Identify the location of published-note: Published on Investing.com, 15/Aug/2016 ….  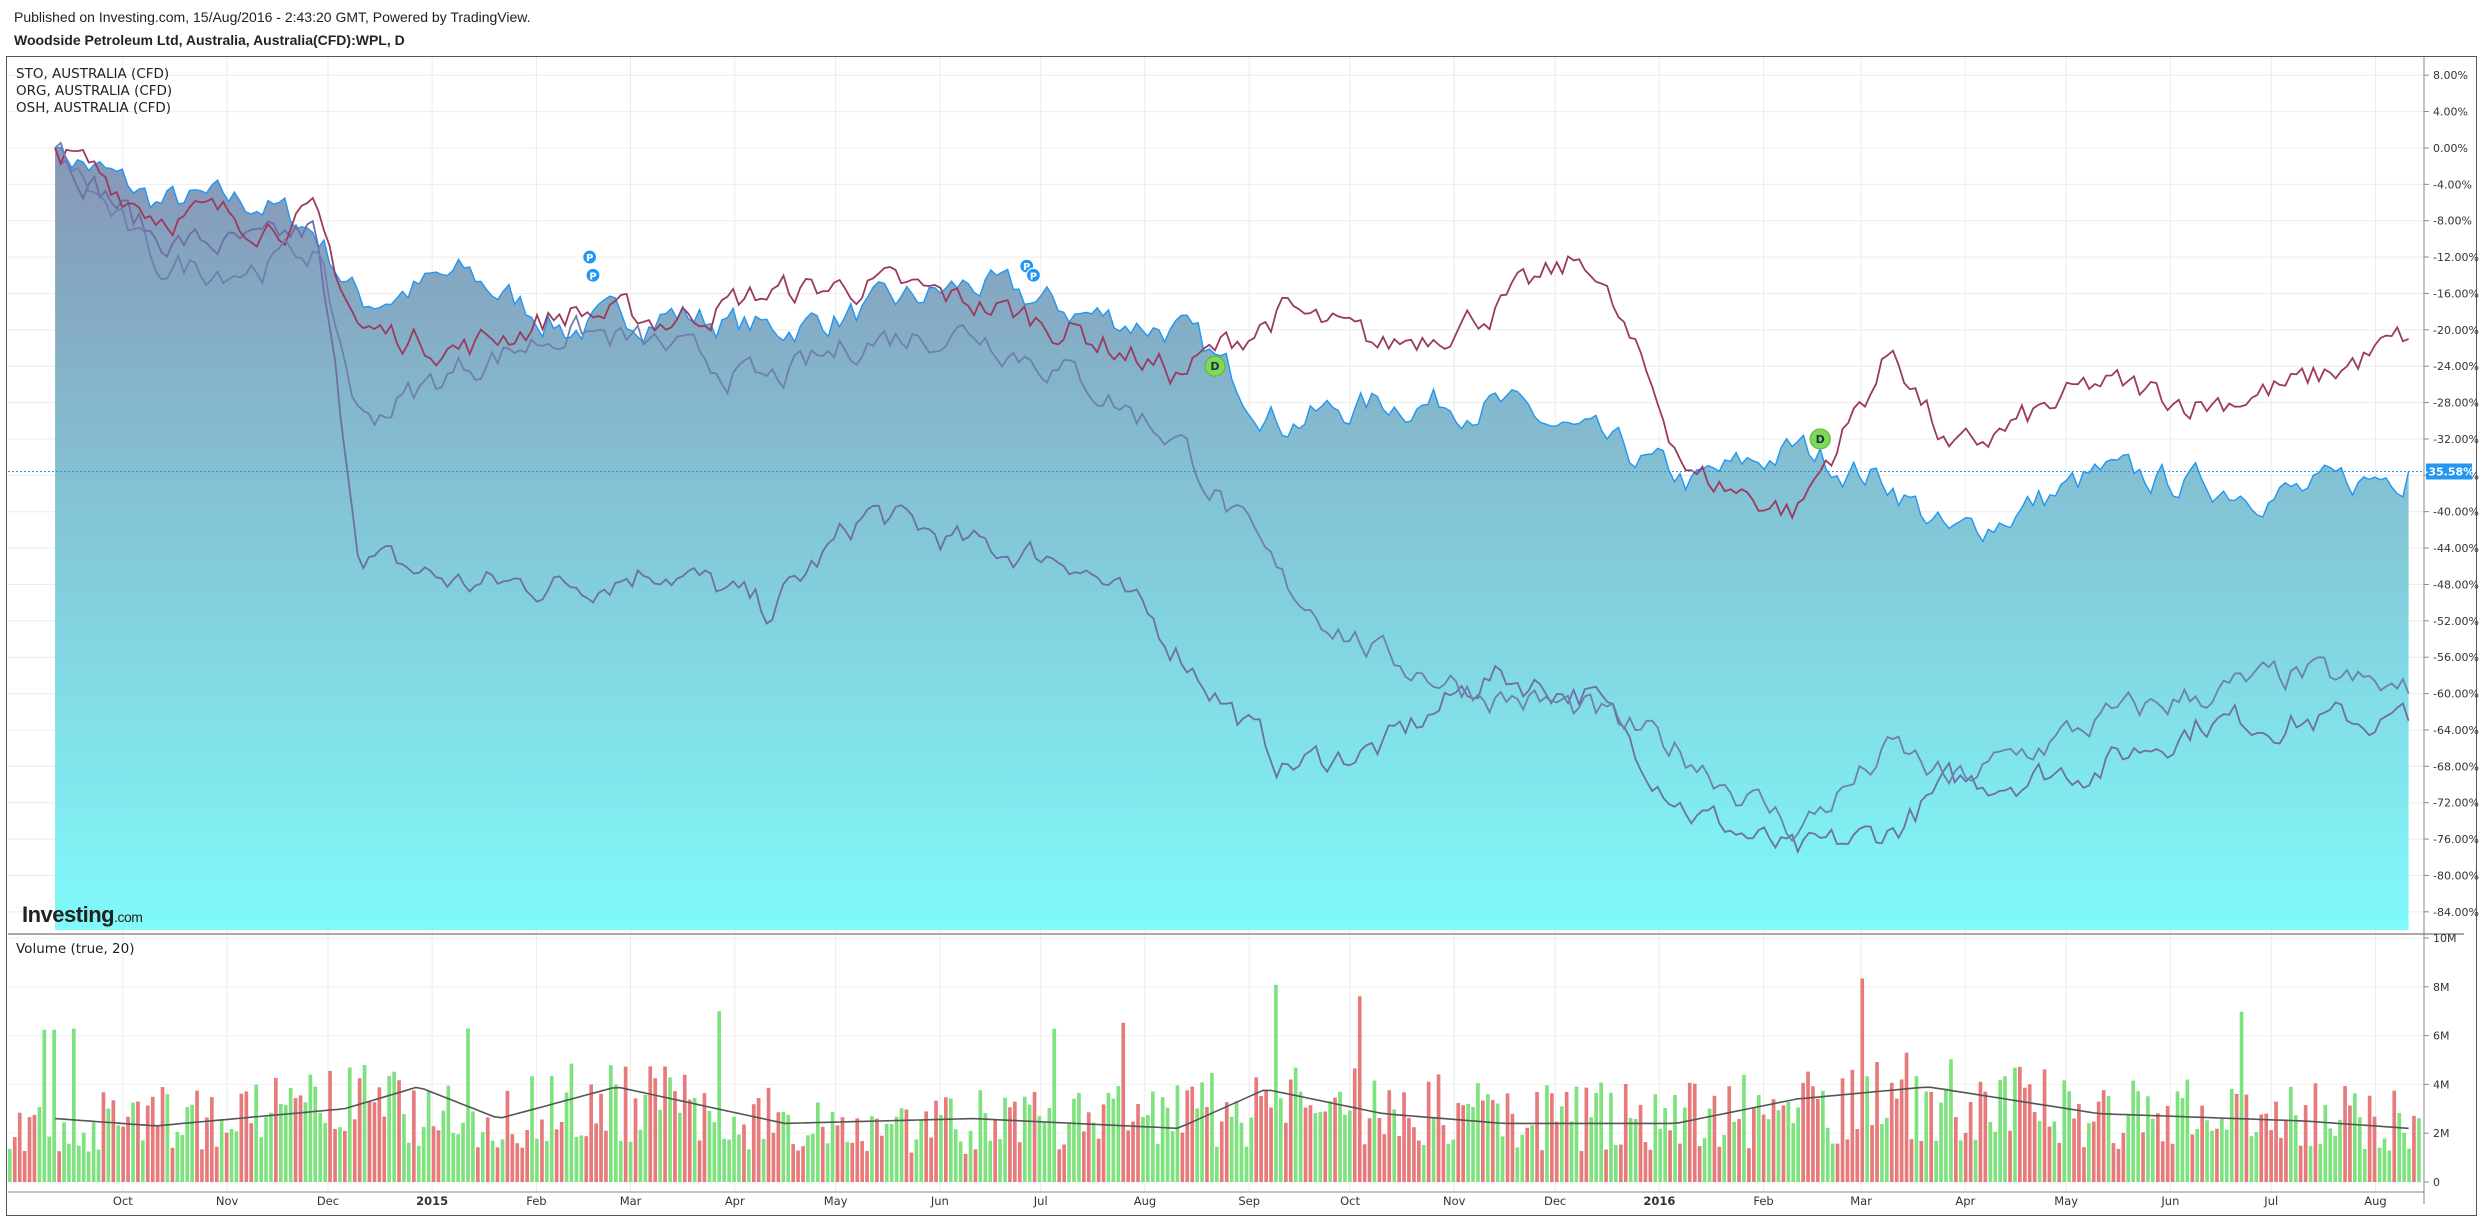
(272, 17).